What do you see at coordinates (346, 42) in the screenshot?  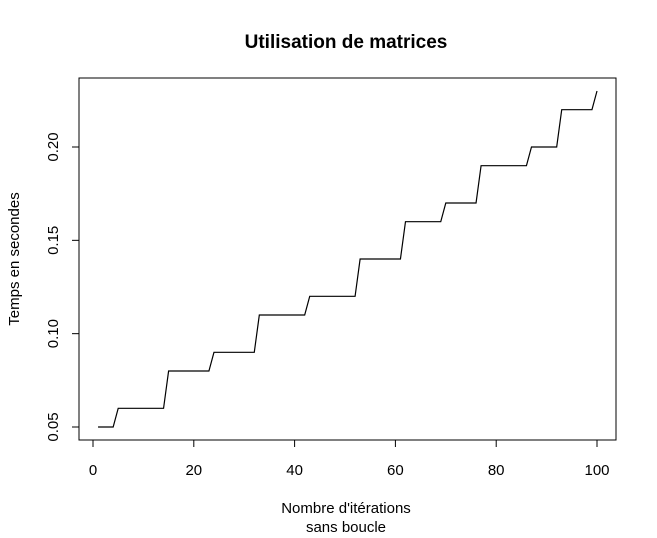 I see `chart-title: Utilisation de matrices` at bounding box center [346, 42].